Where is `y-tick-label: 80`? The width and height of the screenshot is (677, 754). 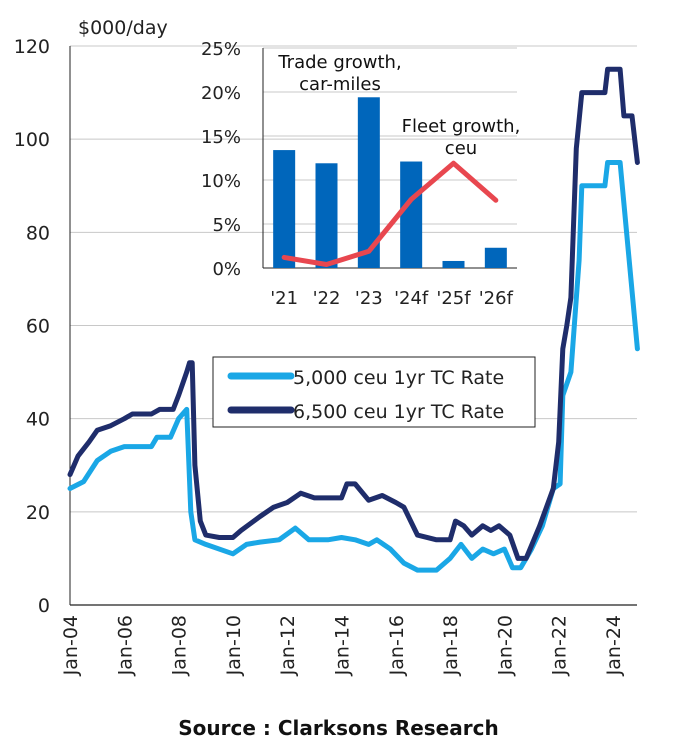 y-tick-label: 80 is located at coordinates (38, 233).